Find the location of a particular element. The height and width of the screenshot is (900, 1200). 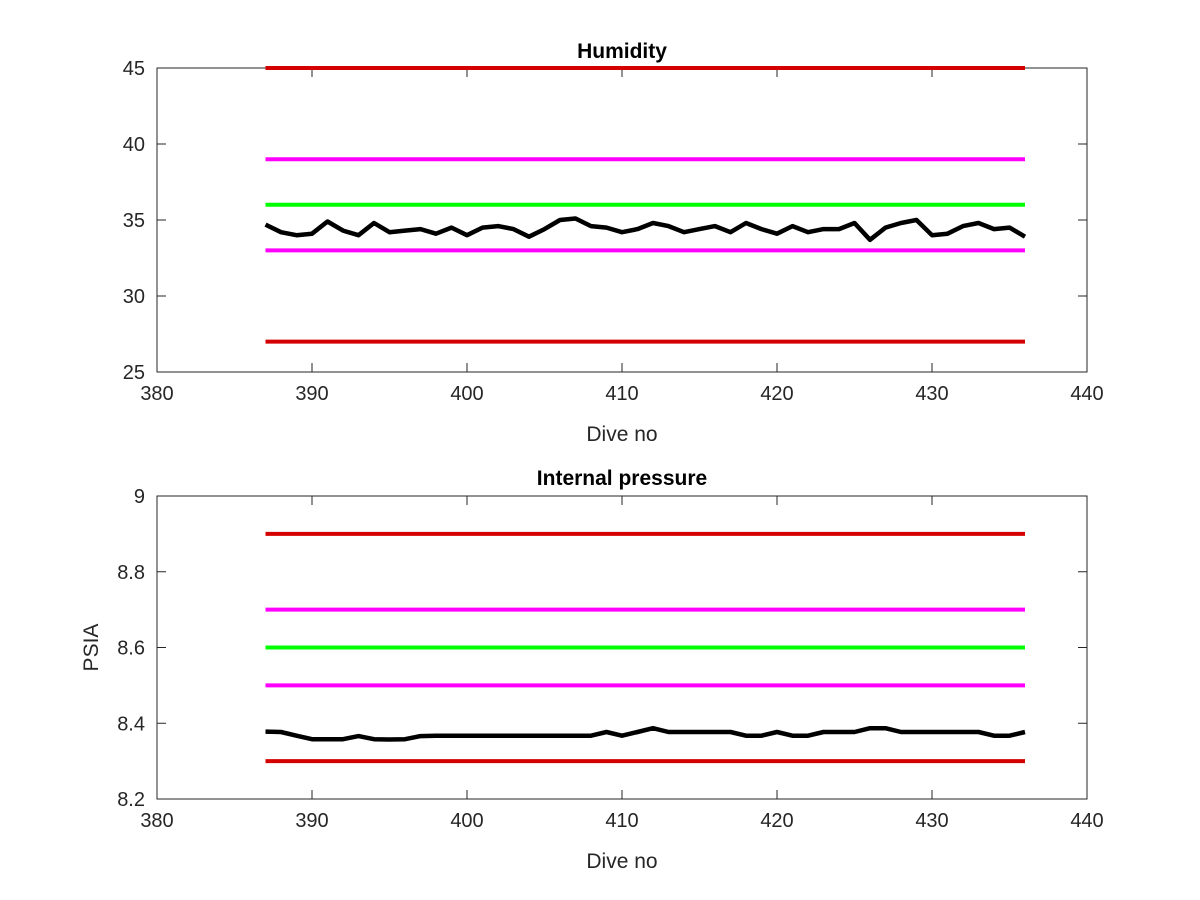

y-tick-label: 8.2 is located at coordinates (131, 800).